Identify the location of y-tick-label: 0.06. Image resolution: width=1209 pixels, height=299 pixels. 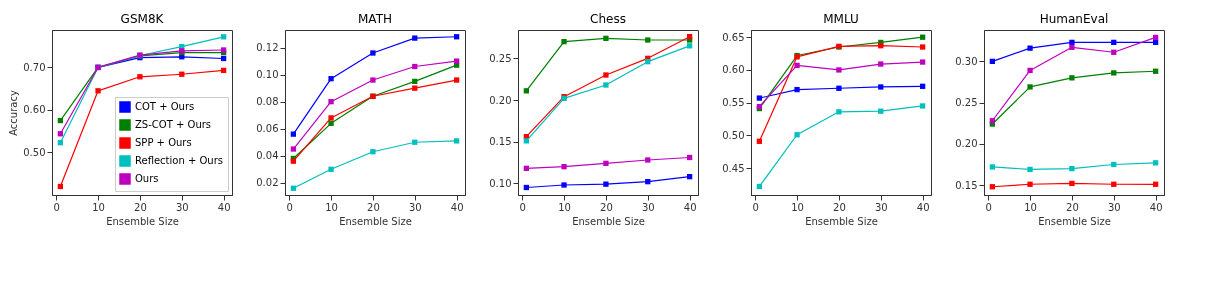
(267, 129).